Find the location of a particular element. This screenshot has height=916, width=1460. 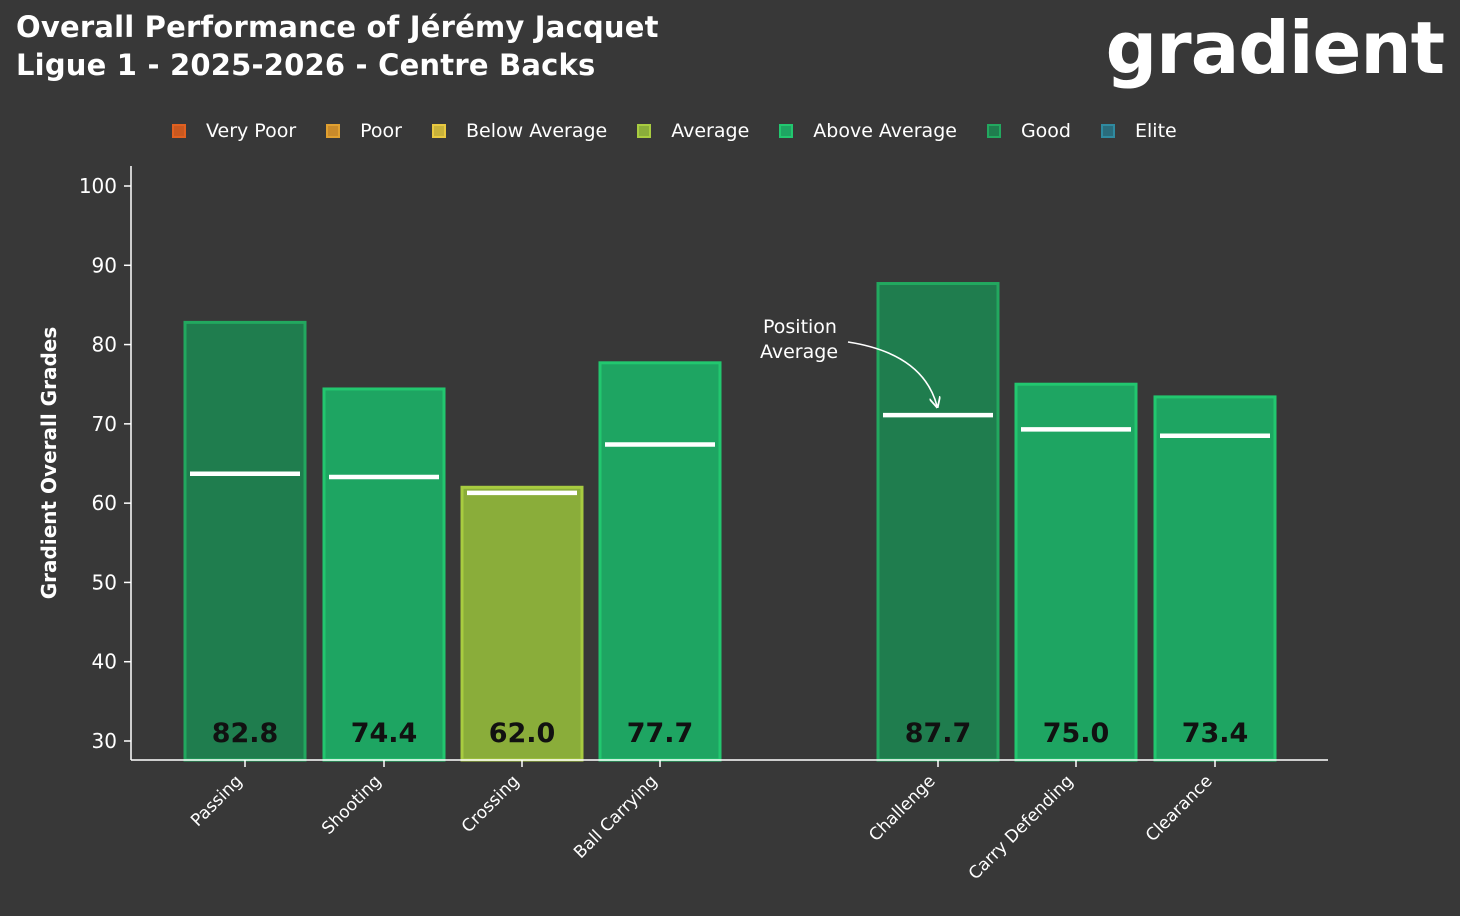

value-label: 62.0 is located at coordinates (522, 733).